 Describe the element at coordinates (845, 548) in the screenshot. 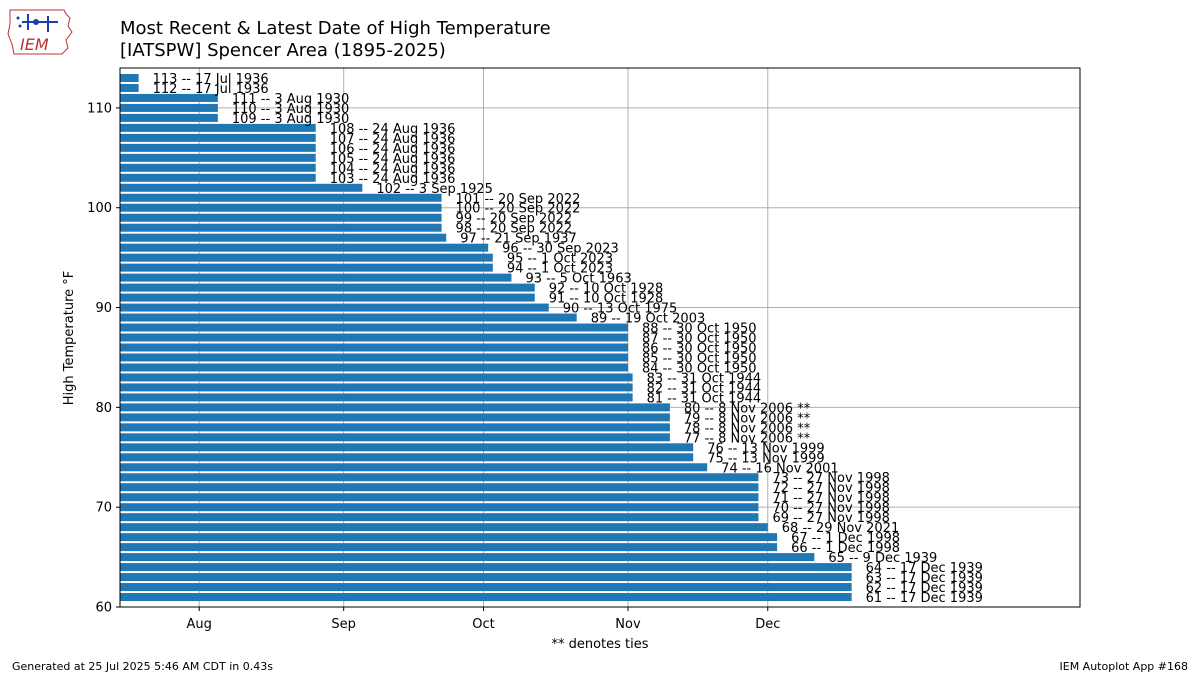

I see `bar-label: 66 -- 1 Dec 1998` at that location.